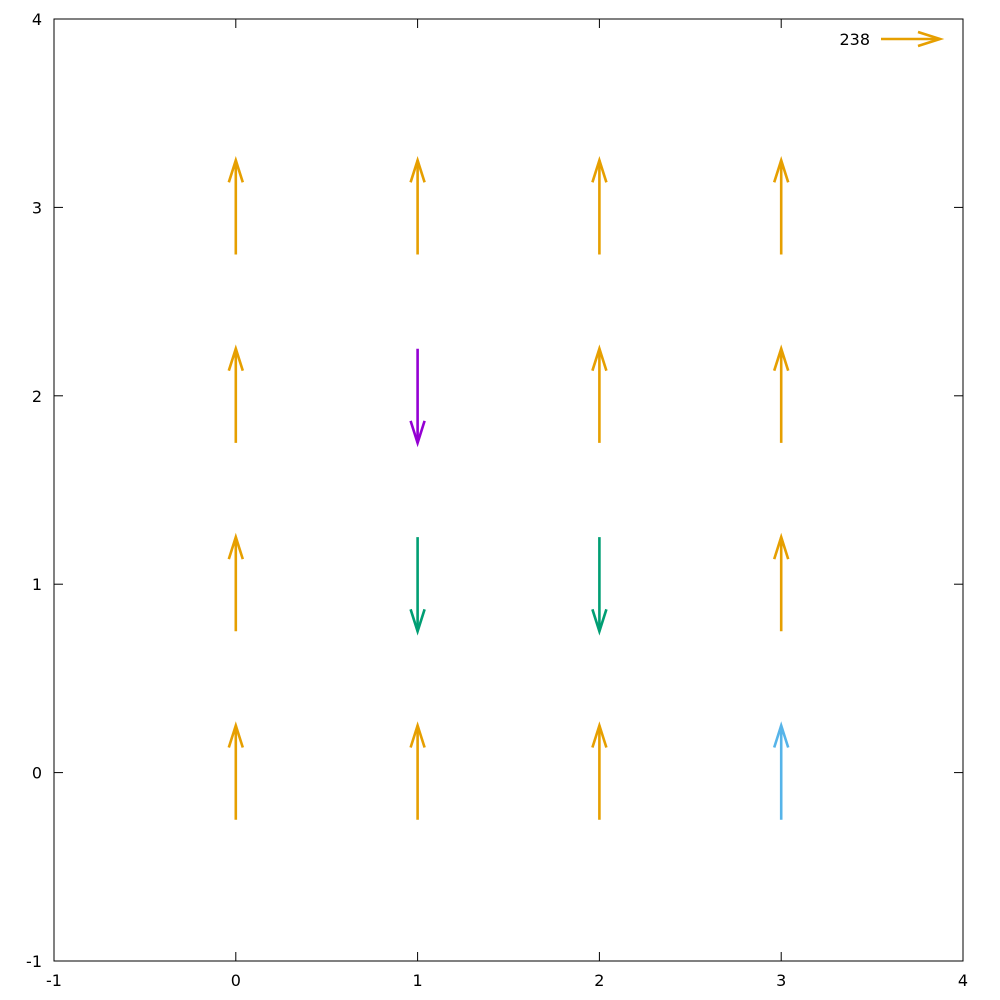 The height and width of the screenshot is (1000, 1000). Describe the element at coordinates (854, 39) in the screenshot. I see `legend-label: 238` at that location.